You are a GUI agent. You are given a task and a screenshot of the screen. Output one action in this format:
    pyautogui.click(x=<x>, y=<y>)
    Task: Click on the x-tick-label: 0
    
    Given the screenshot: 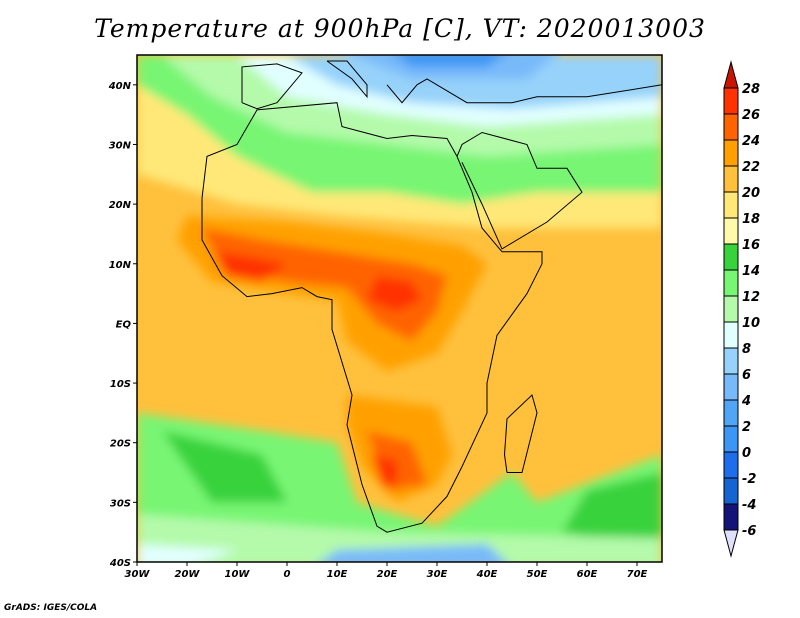 What is the action you would take?
    pyautogui.click(x=287, y=574)
    